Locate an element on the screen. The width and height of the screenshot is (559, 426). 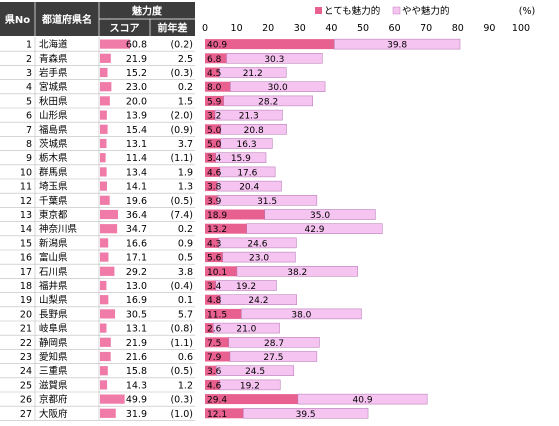
table-row: 7 福島県 15.4 (0.9) 5.0 20.8 is located at coordinates (143, 130).